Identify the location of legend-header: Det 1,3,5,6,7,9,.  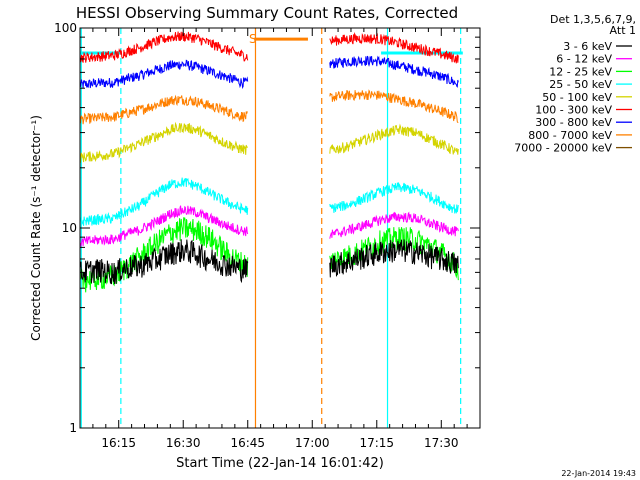
(593, 19).